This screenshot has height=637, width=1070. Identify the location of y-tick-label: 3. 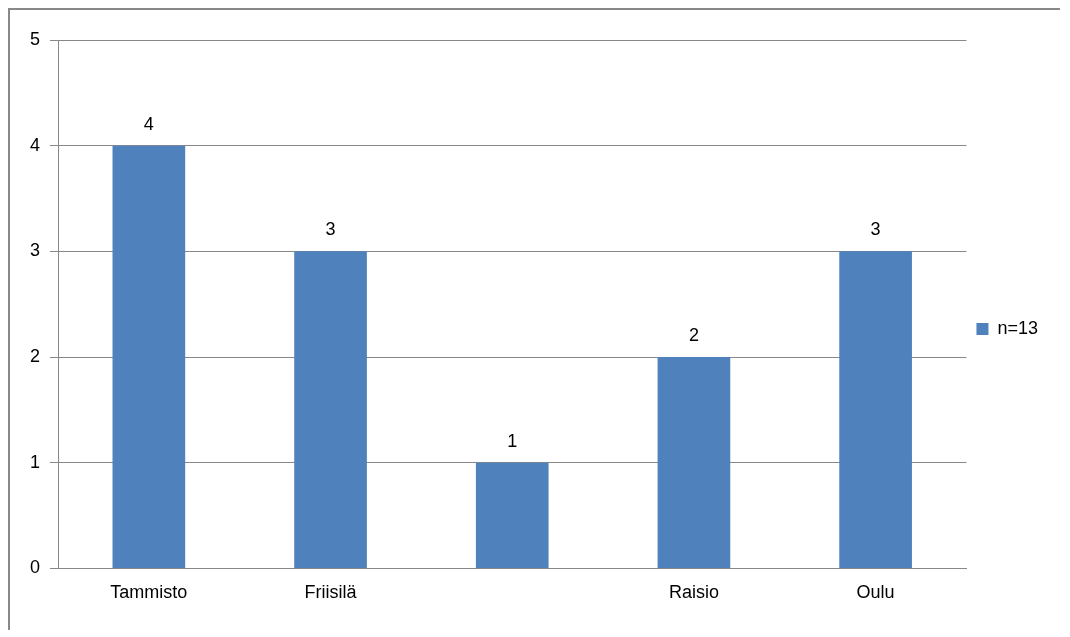
(35, 250).